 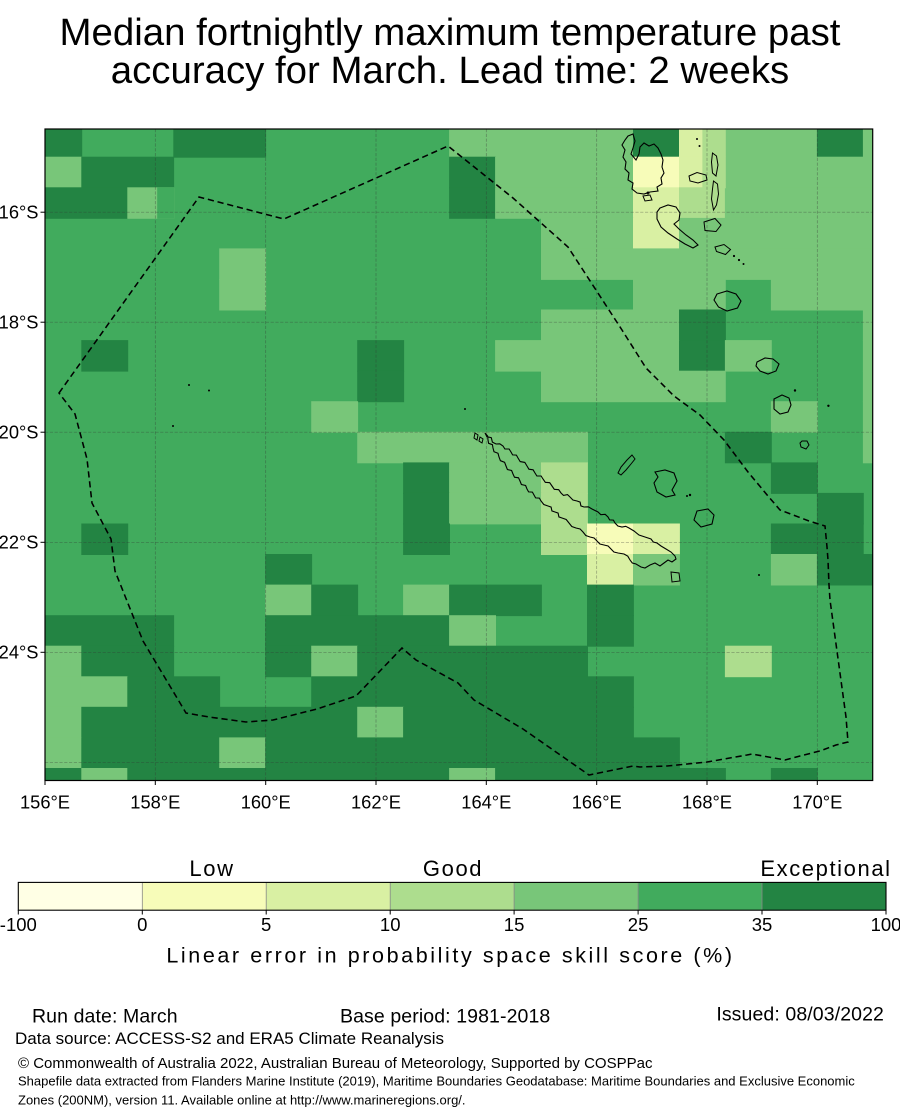 I want to click on svg-text: 166°E, so click(x=597, y=802).